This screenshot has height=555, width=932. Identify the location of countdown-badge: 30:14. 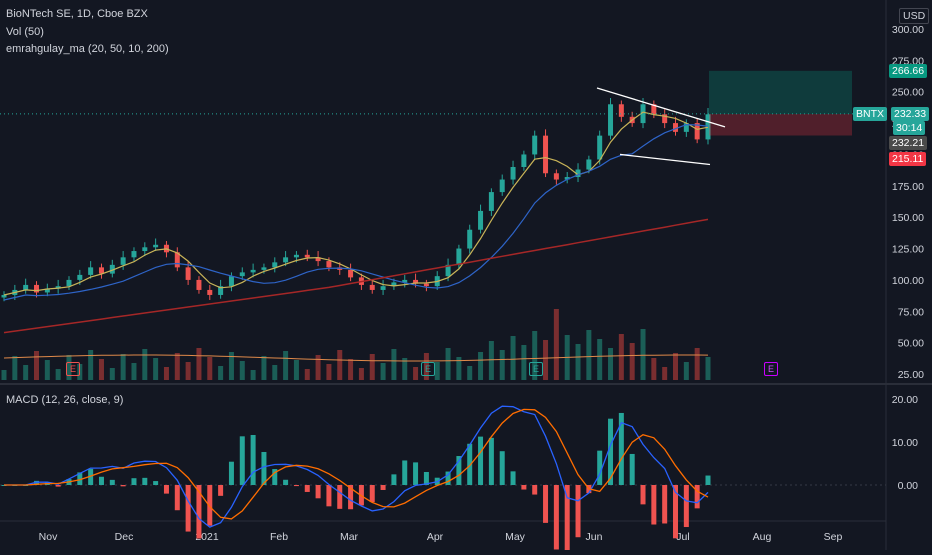
(909, 128).